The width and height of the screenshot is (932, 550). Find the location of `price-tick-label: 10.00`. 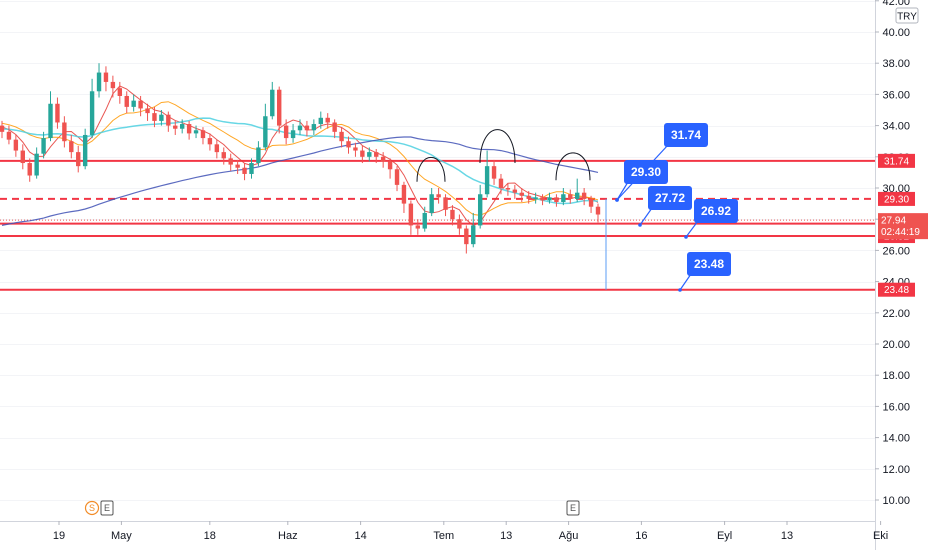

price-tick-label: 10.00 is located at coordinates (896, 501).